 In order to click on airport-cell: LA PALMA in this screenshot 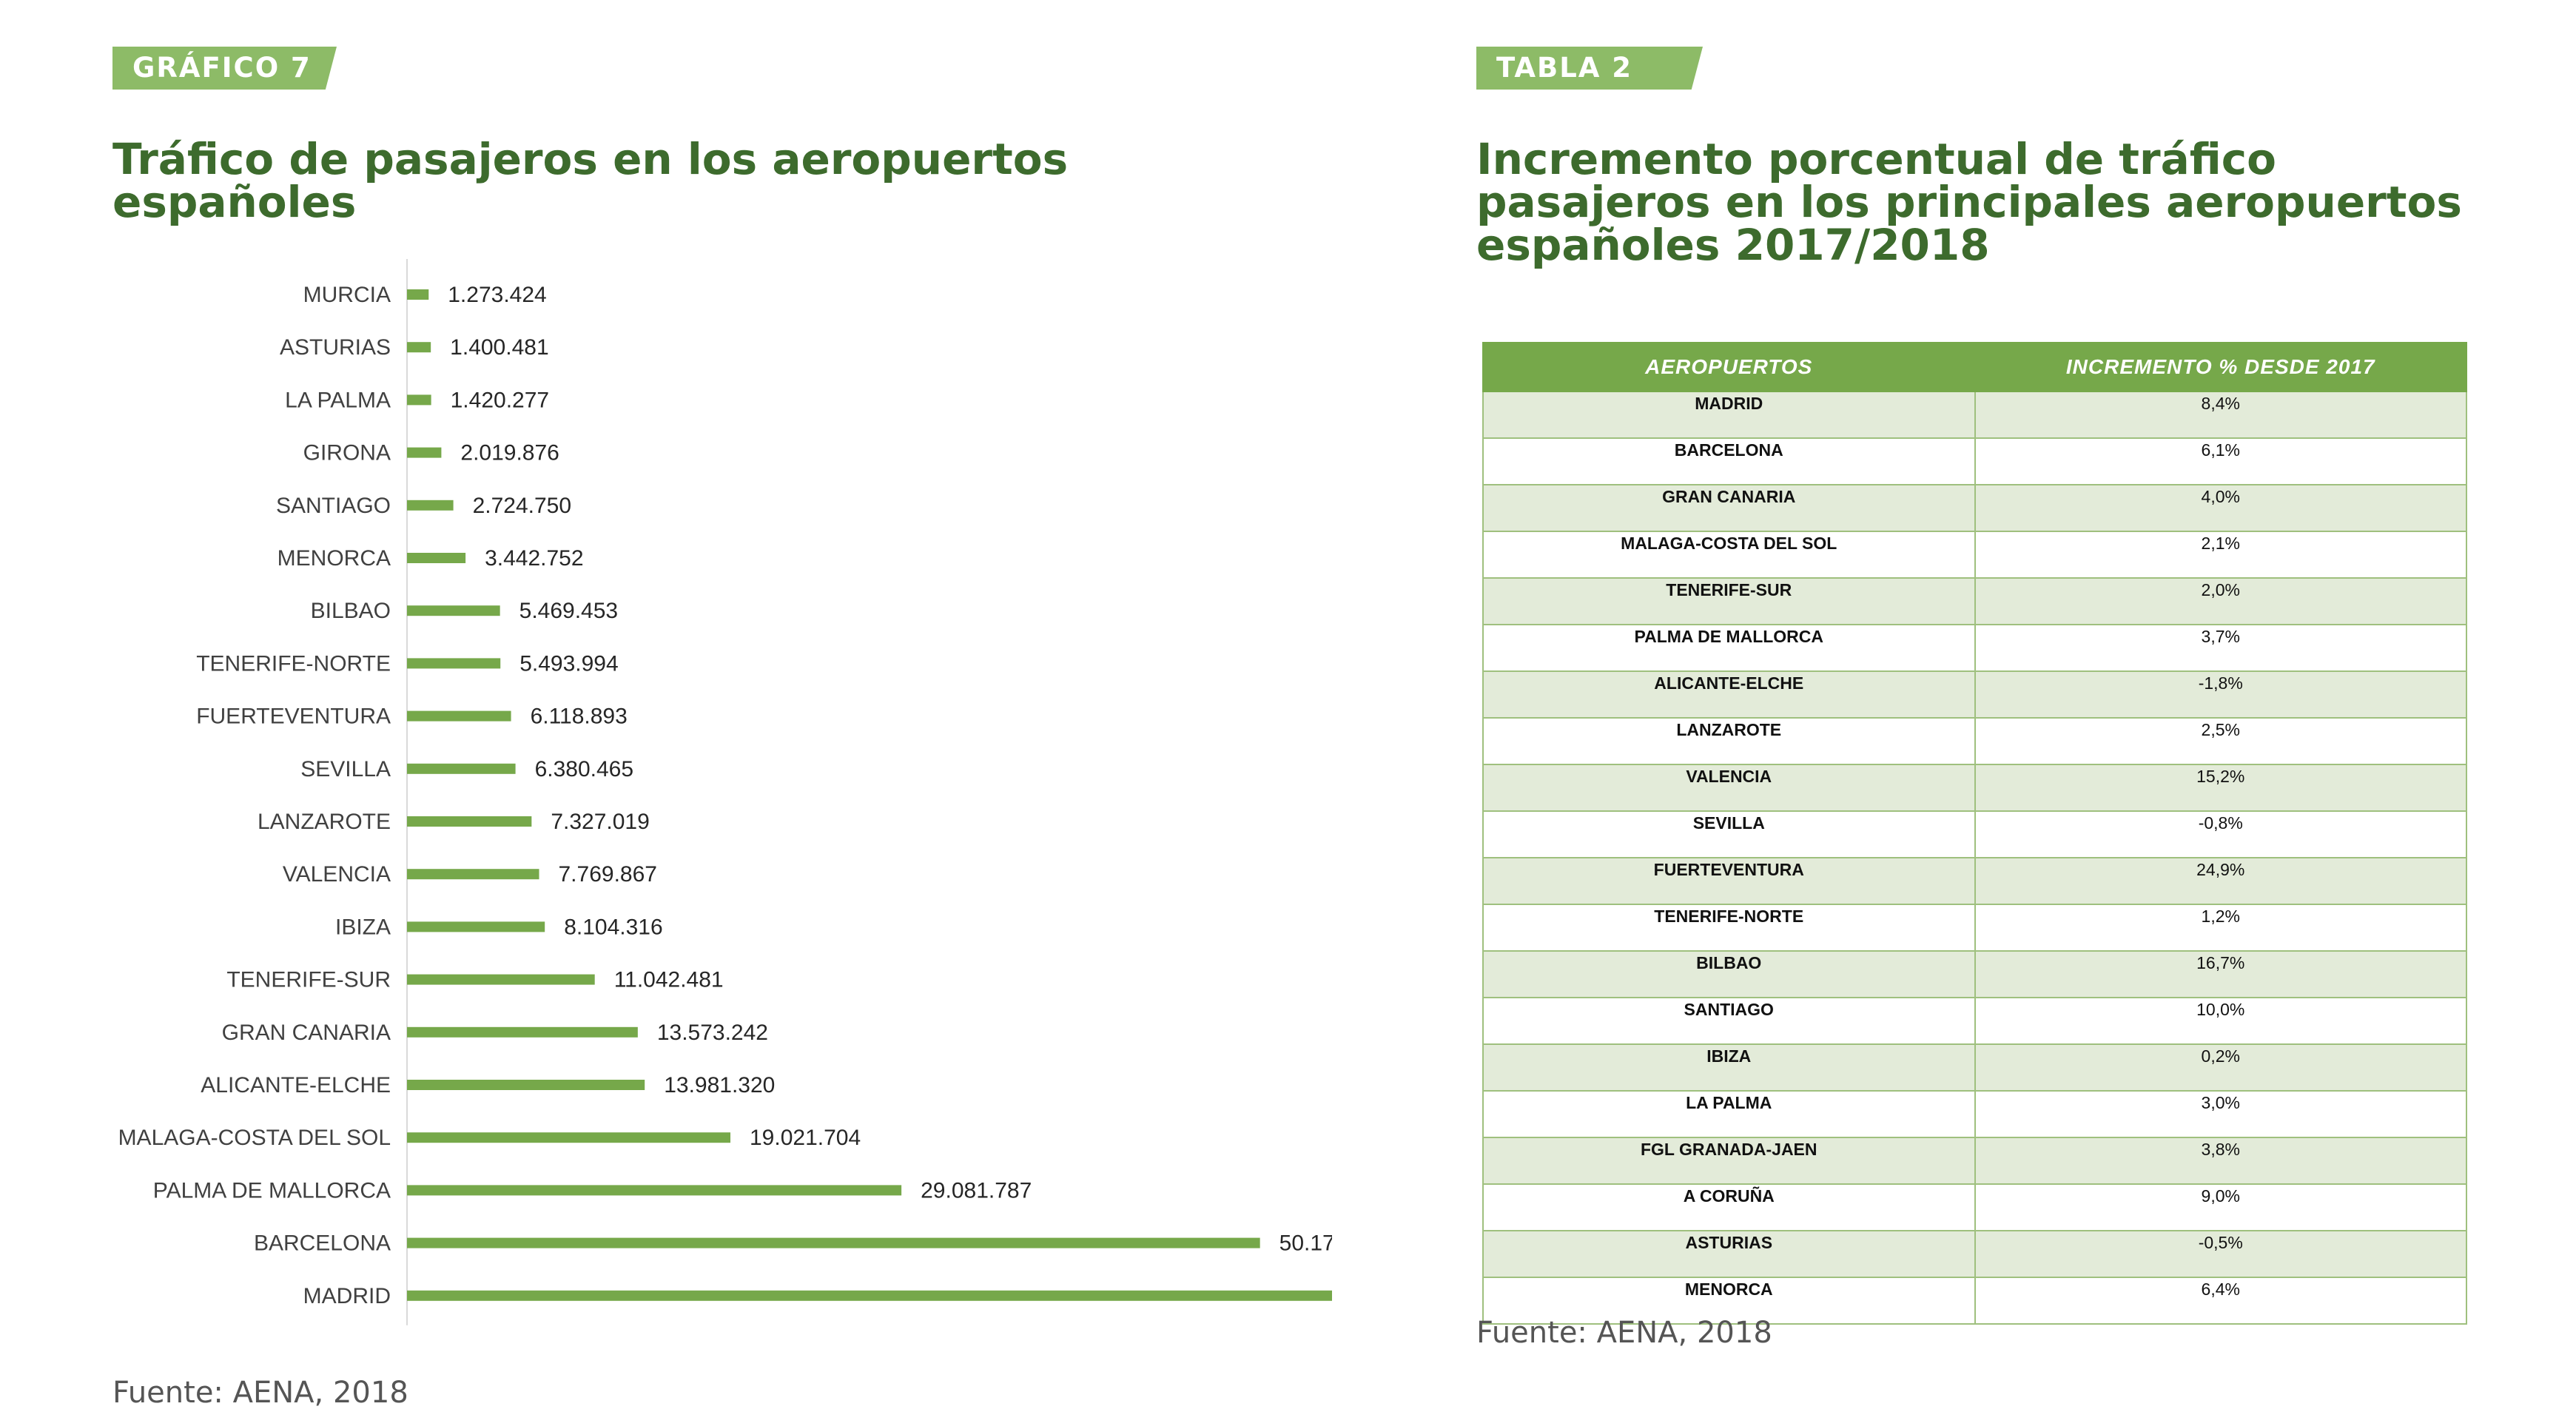, I will do `click(1729, 1114)`.